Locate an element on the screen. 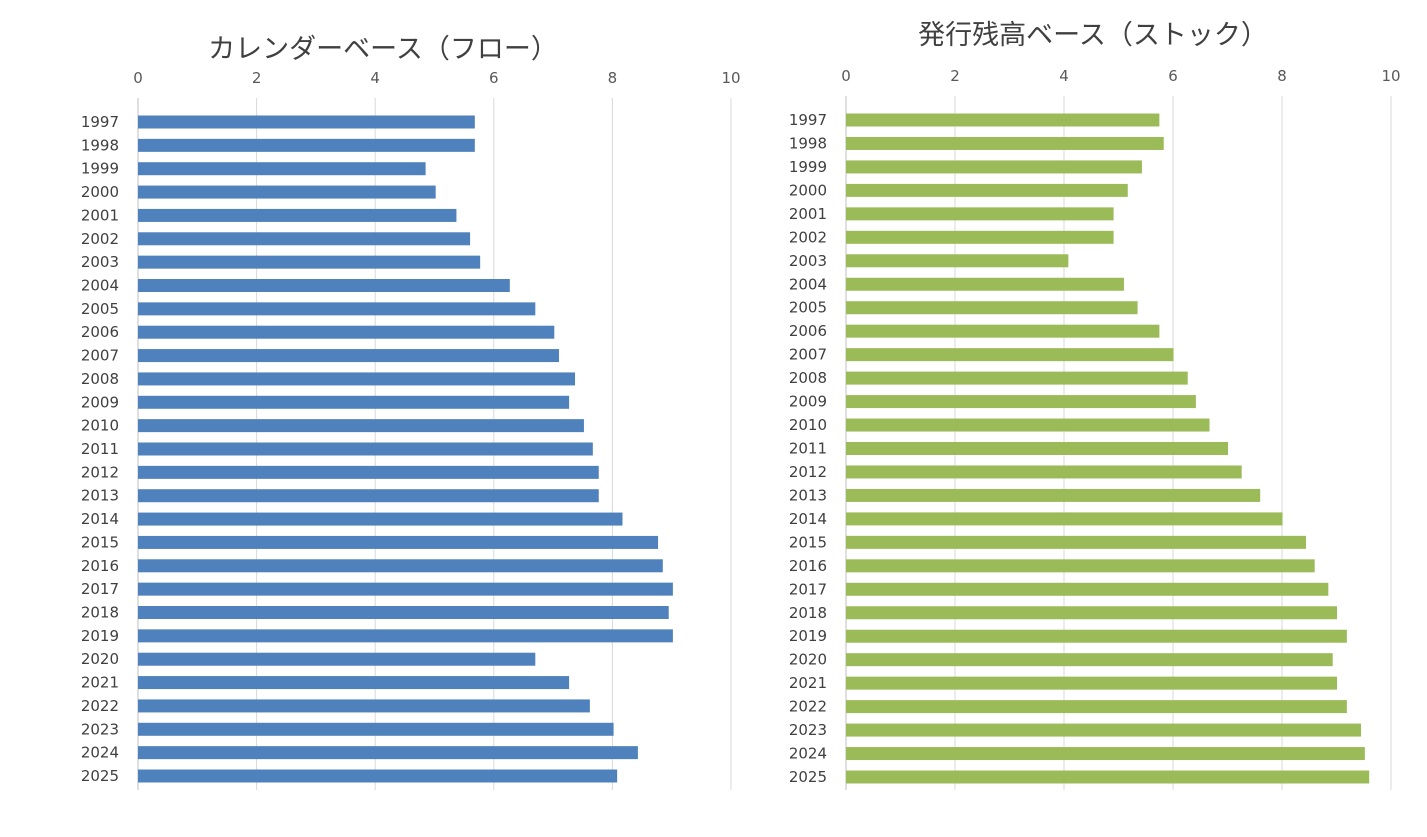 This screenshot has height=837, width=1427. stock-category-label: 2017 is located at coordinates (808, 589).